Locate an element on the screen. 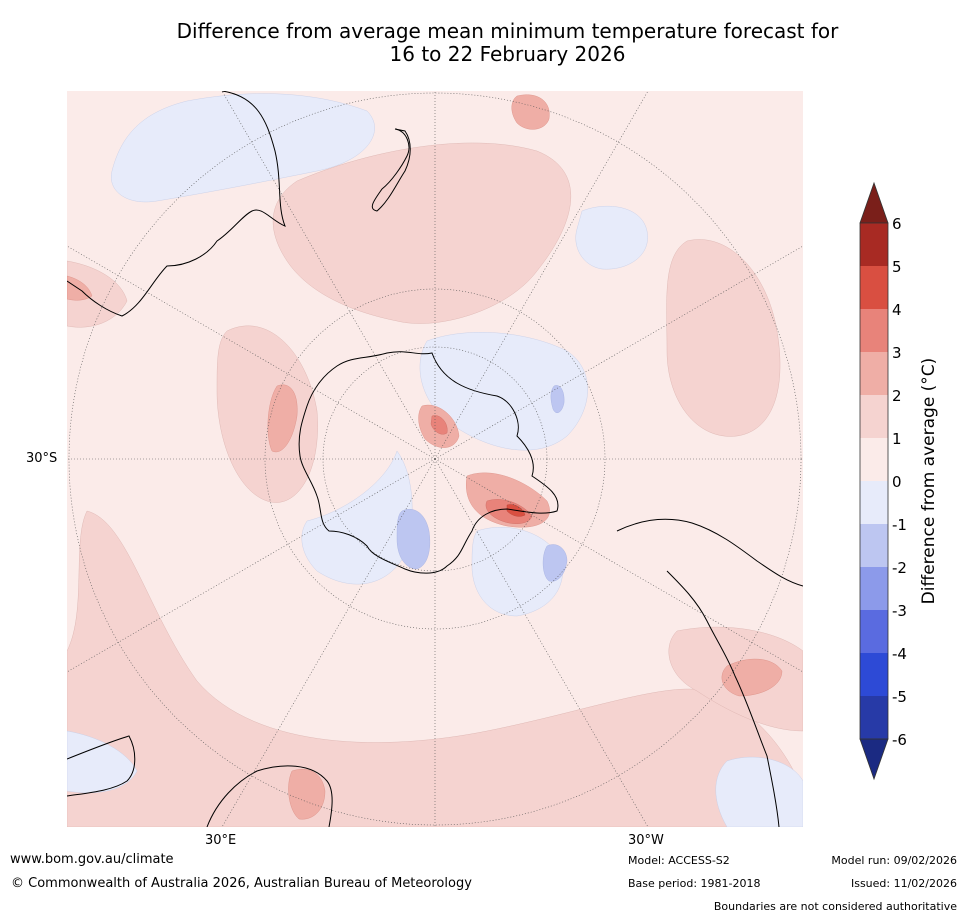 This screenshot has width=965, height=919. south-america-coastline is located at coordinates (709, 672).